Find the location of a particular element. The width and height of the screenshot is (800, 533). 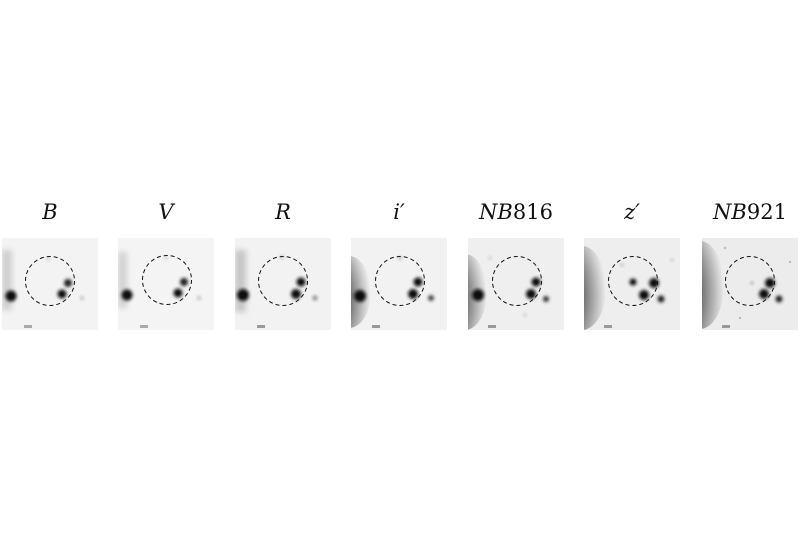

cutout-z is located at coordinates (632, 284).